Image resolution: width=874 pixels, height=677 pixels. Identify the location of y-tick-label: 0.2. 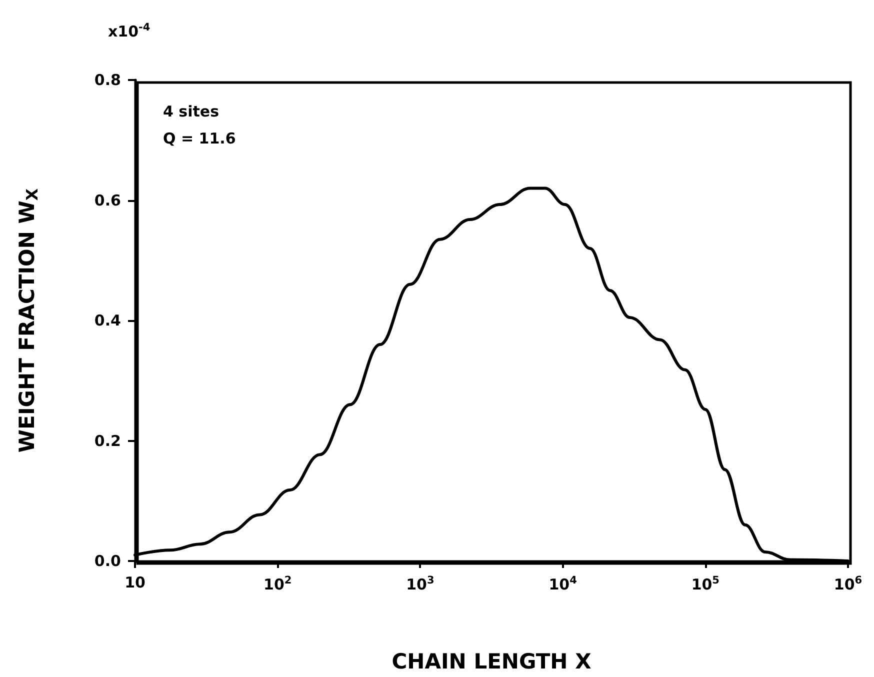
(107, 441).